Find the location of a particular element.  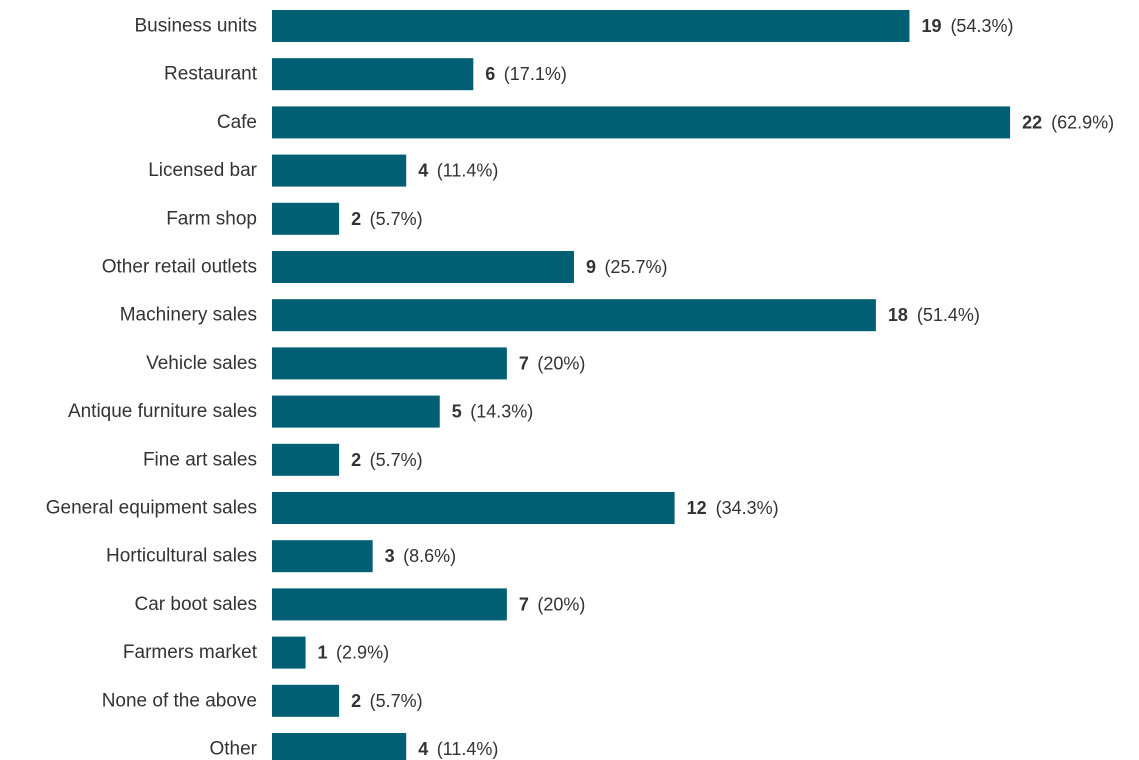

category-label: Cafe is located at coordinates (237, 122).